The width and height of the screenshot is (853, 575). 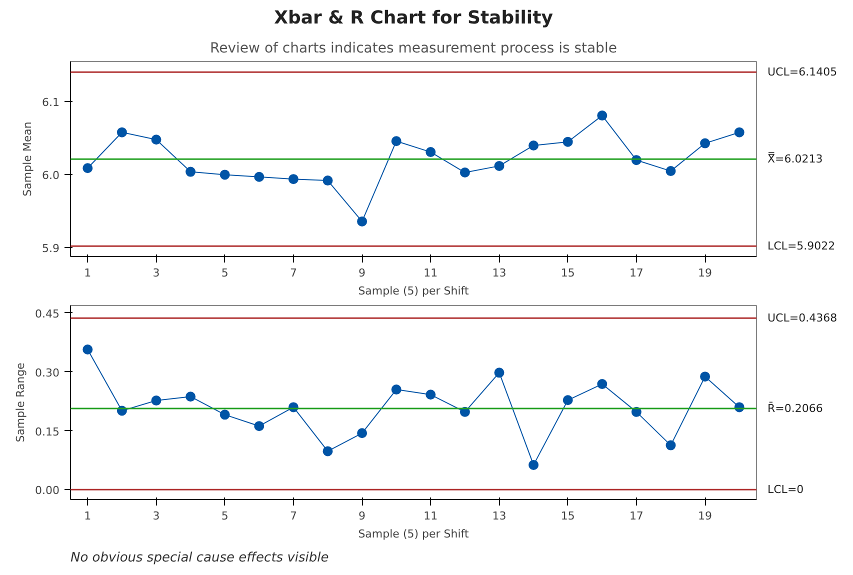 I want to click on y-tick-label: 0.30, so click(x=47, y=373).